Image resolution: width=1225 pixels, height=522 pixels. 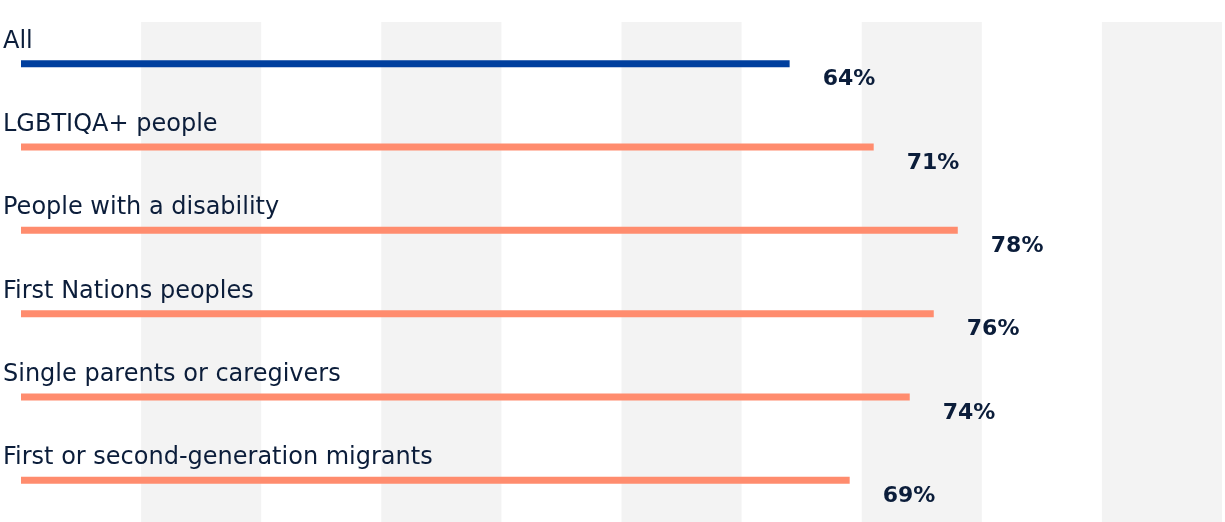 What do you see at coordinates (18, 39) in the screenshot?
I see `y-tick-label: All` at bounding box center [18, 39].